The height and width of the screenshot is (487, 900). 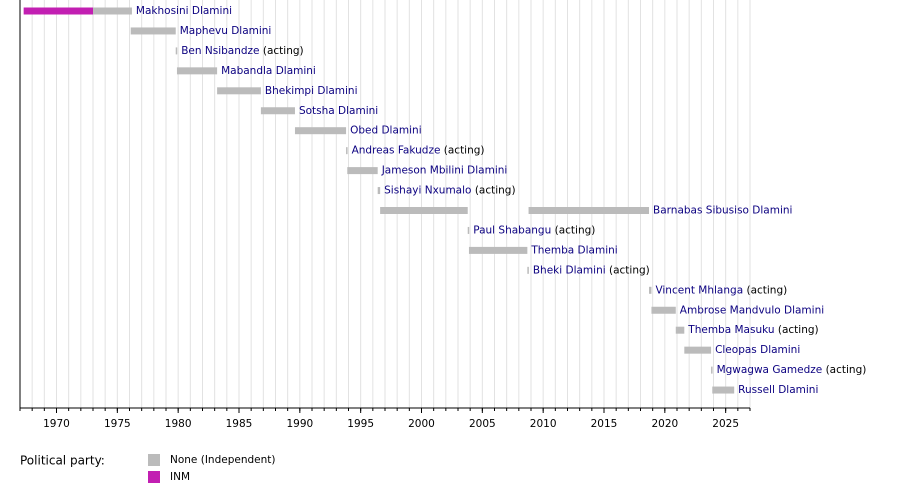 I want to click on row-label: Sotsha Dlamini, so click(x=338, y=111).